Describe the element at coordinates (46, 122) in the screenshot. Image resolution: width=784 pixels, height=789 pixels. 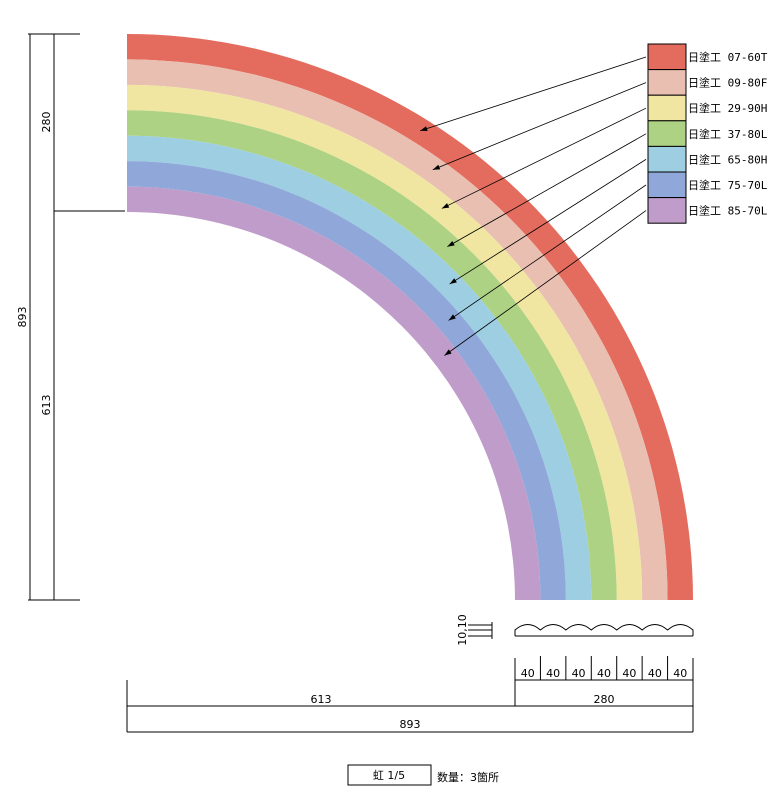
I see `dim-left-top: 280` at that location.